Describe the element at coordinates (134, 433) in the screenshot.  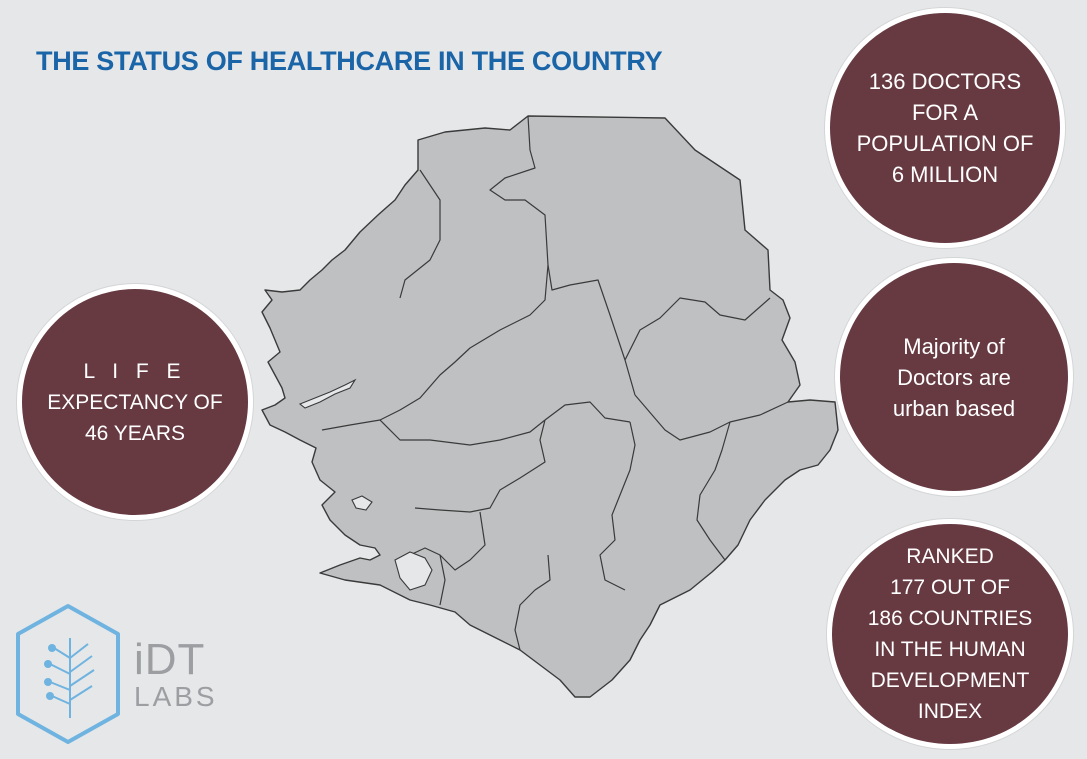
I see `fact-line: 46 YEARS` at that location.